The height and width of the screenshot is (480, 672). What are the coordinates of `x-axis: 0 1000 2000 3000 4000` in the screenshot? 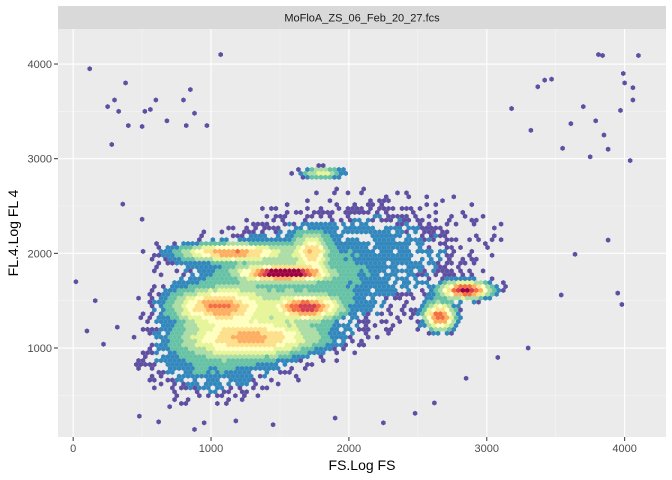 It's located at (353, 446).